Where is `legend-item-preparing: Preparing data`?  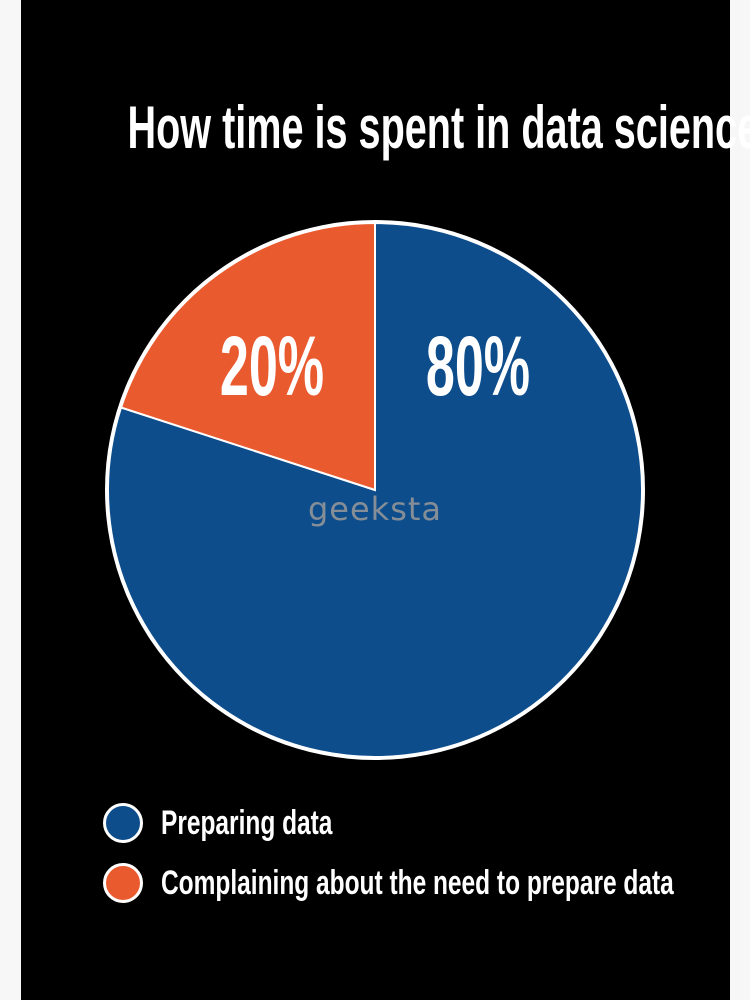 legend-item-preparing: Preparing data is located at coordinates (426, 823).